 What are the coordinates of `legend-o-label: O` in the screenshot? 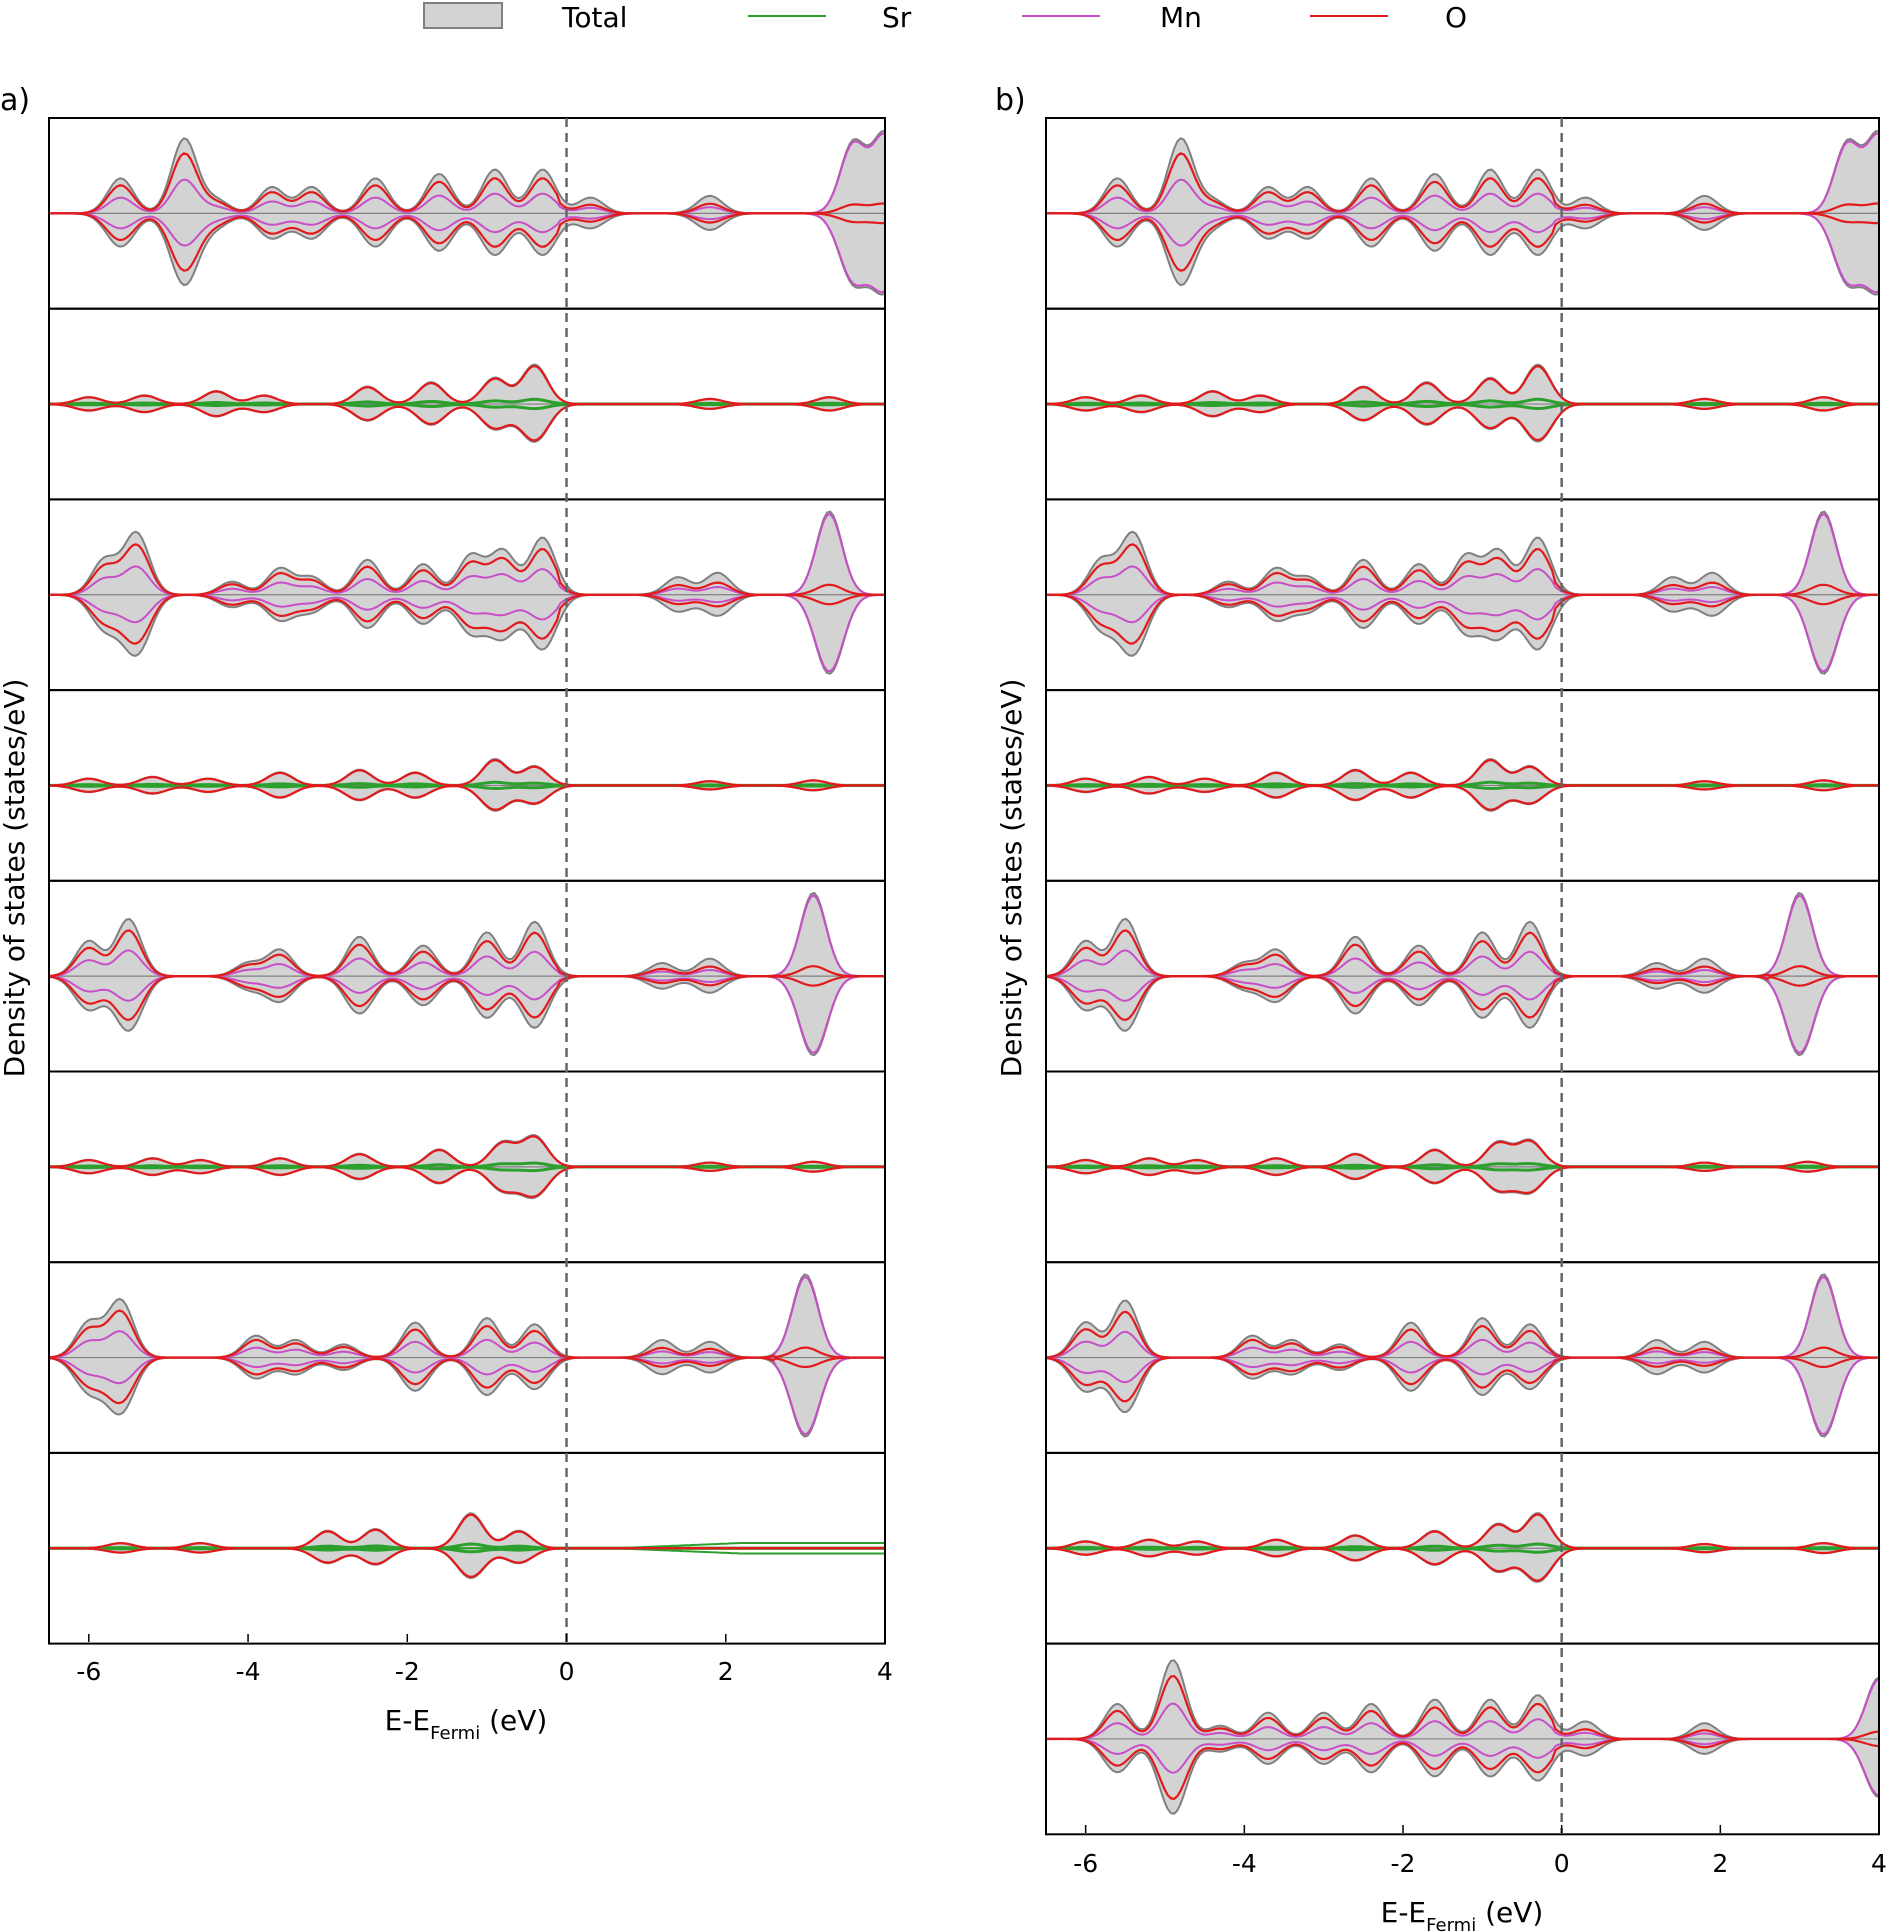 It's located at (1456, 17).